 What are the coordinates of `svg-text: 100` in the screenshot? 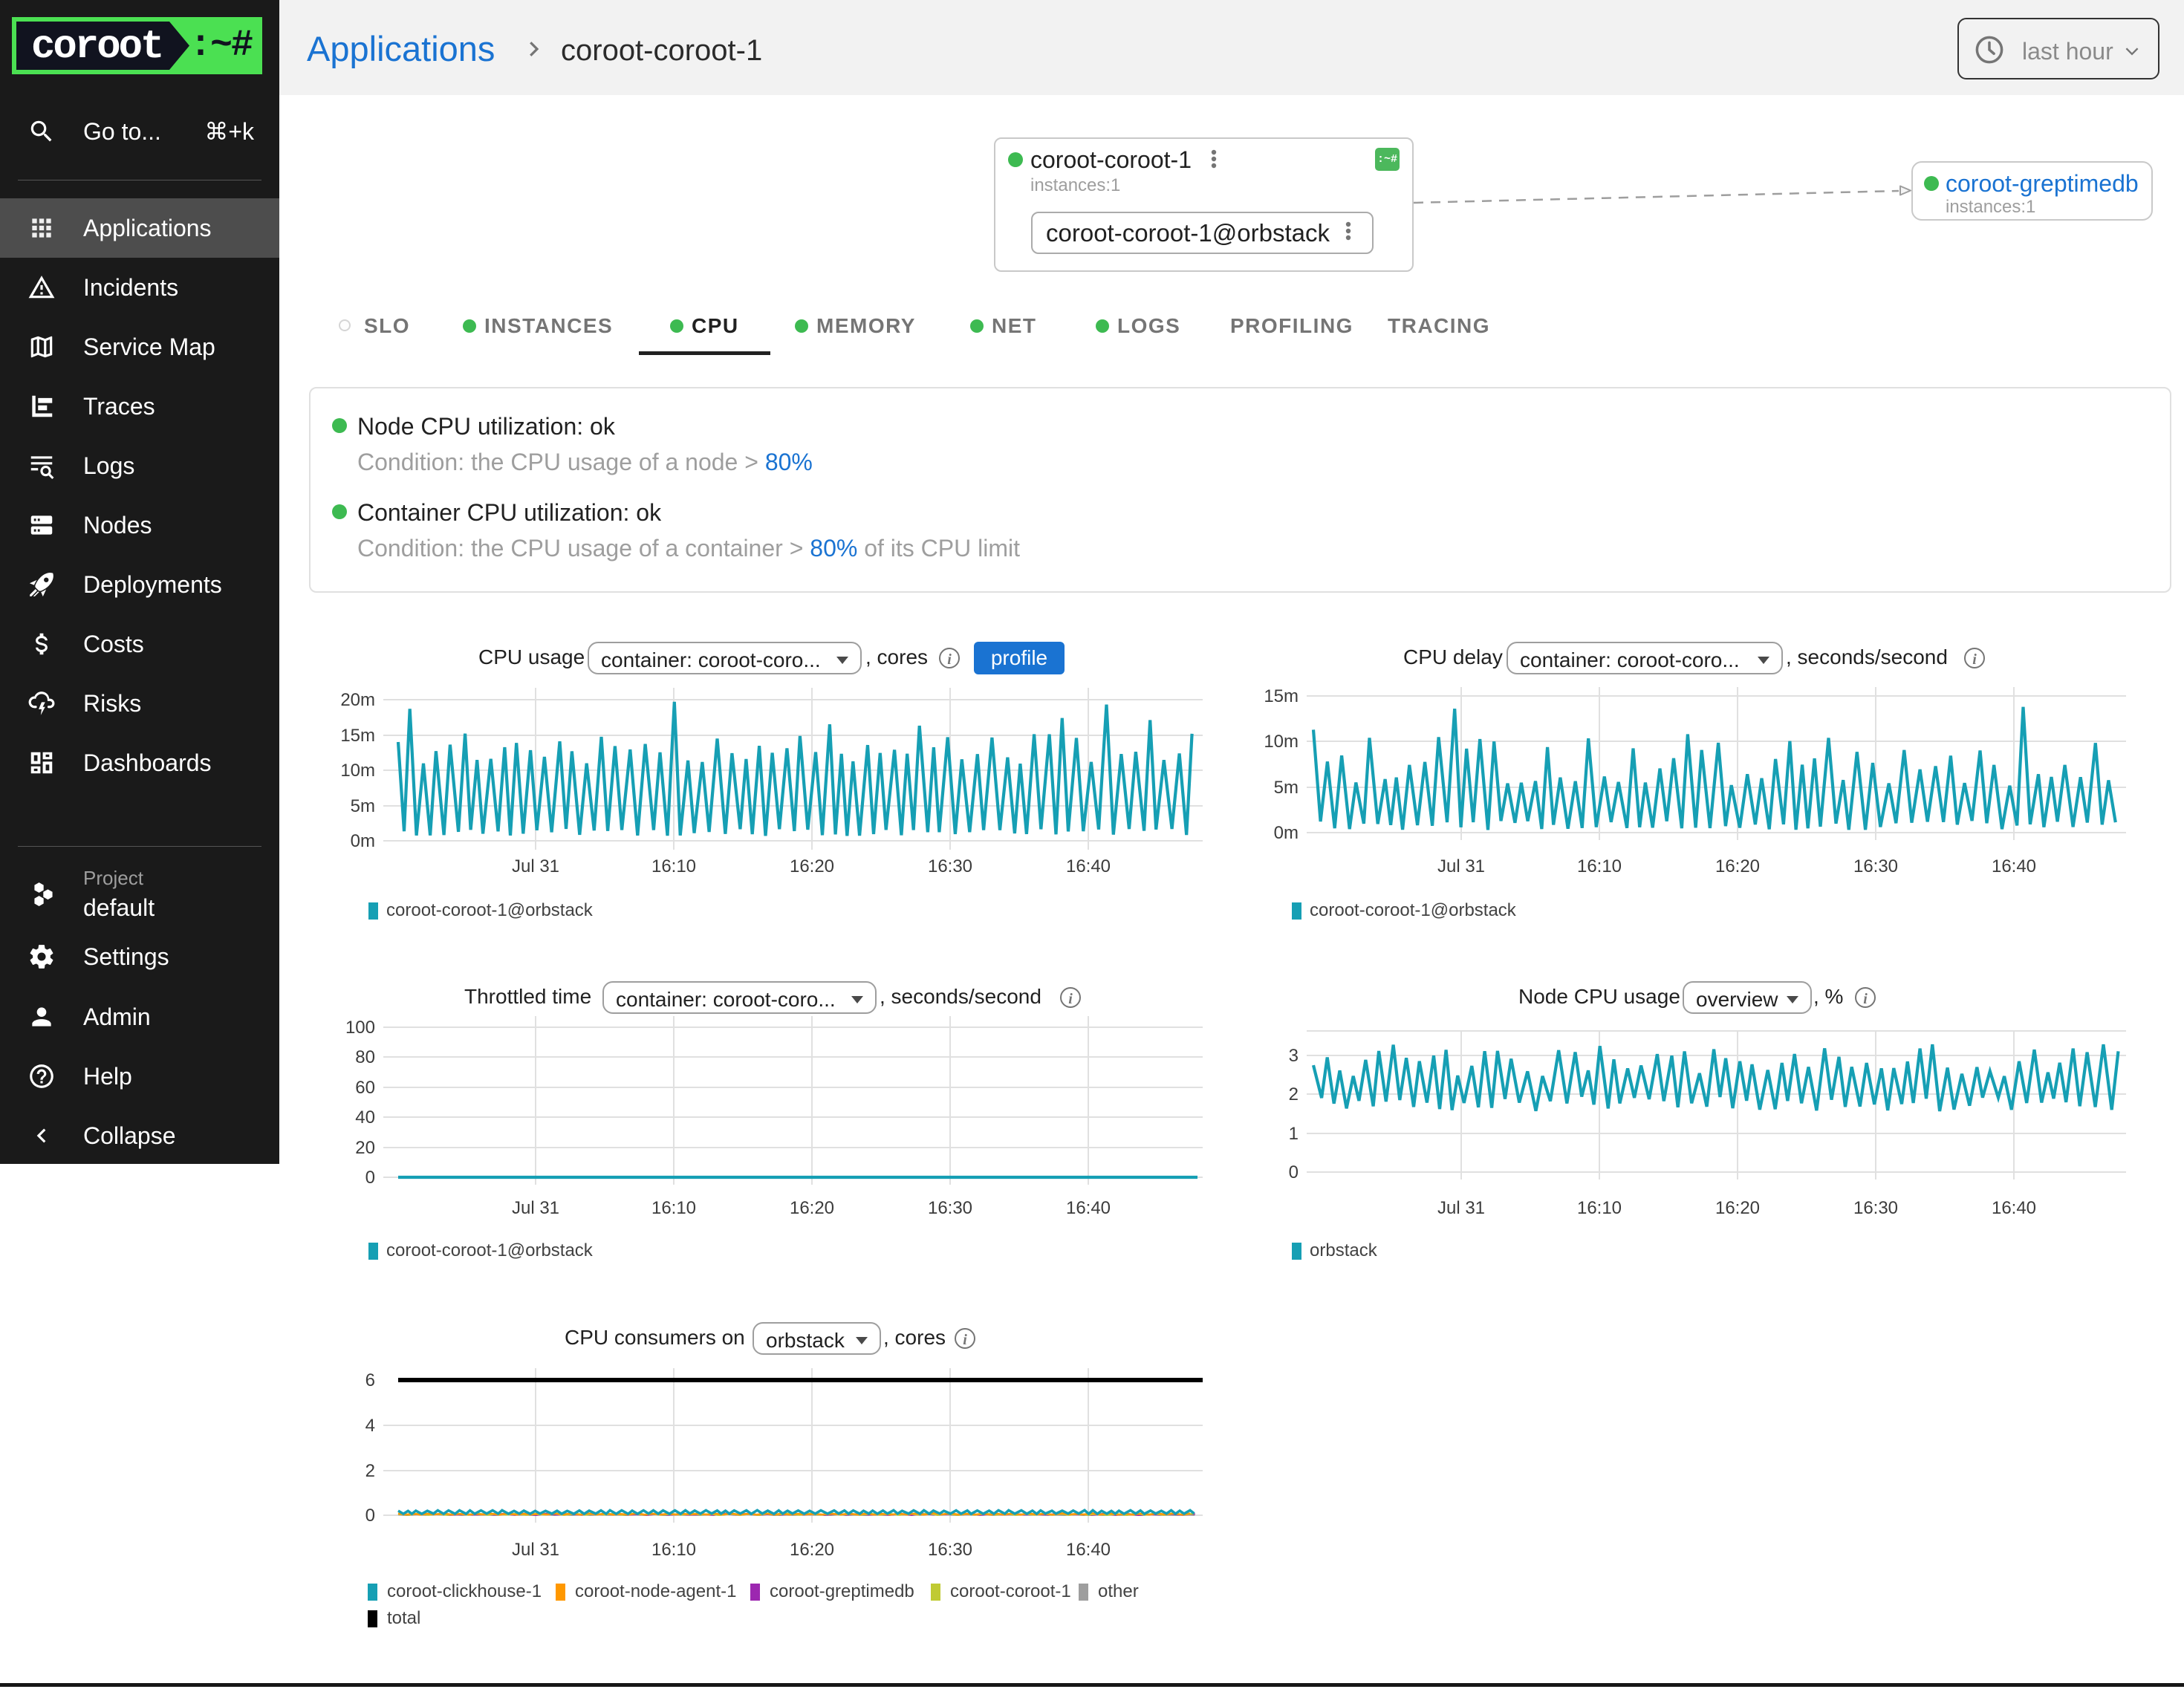 It's located at (360, 1028).